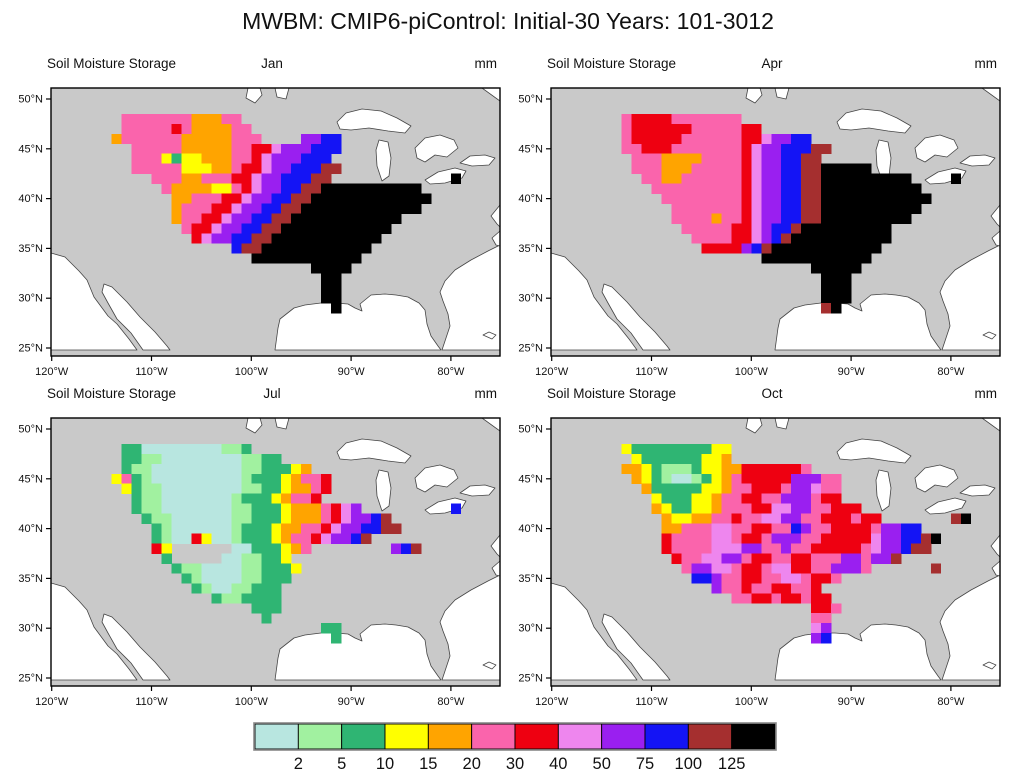 This screenshot has width=1016, height=781. I want to click on svg-text: 40, so click(558, 764).